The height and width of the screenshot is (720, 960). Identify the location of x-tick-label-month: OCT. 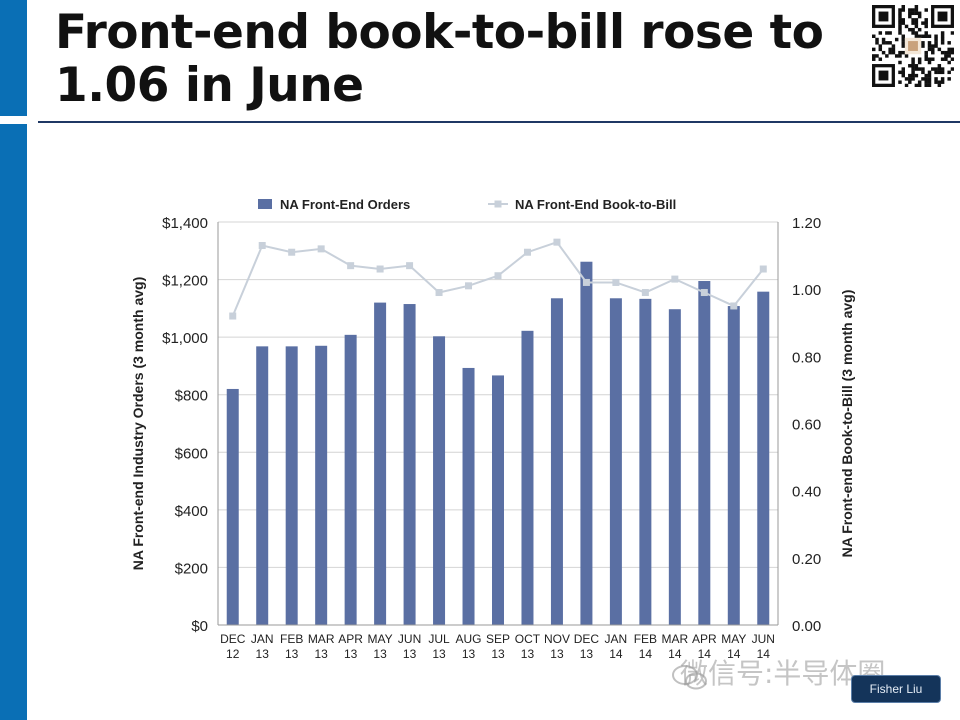
(528, 639).